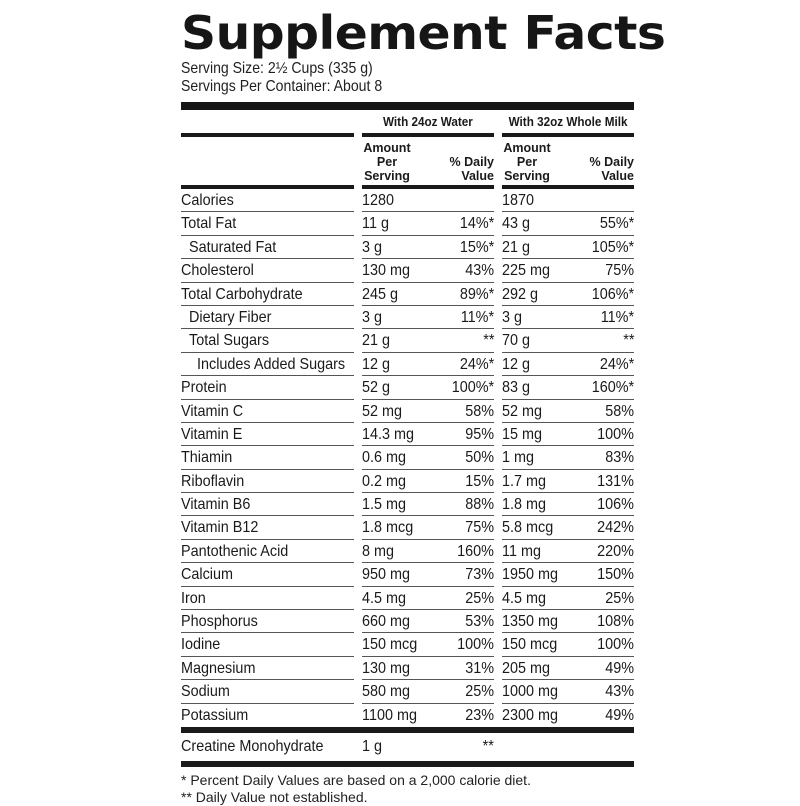  Describe the element at coordinates (612, 294) in the screenshot. I see `dv-milk: 106%*` at that location.